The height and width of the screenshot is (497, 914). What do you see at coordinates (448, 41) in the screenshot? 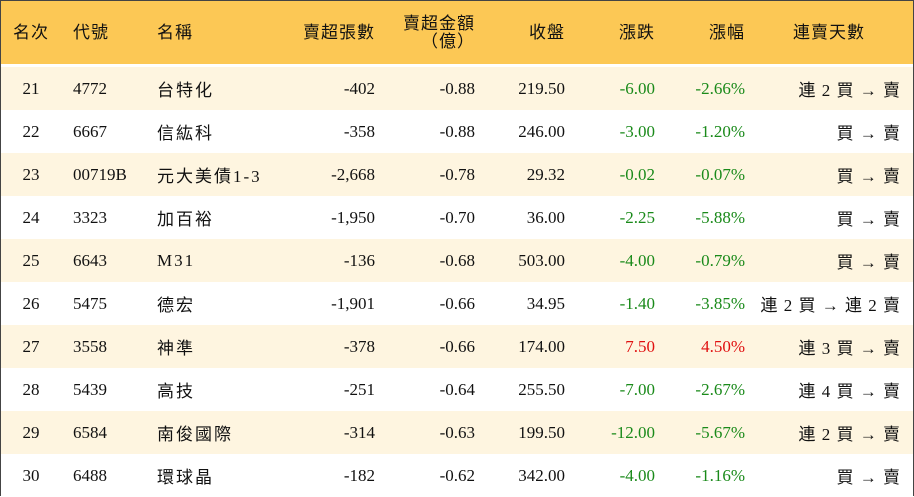
I see `header-sell-amount-unit: （億）` at bounding box center [448, 41].